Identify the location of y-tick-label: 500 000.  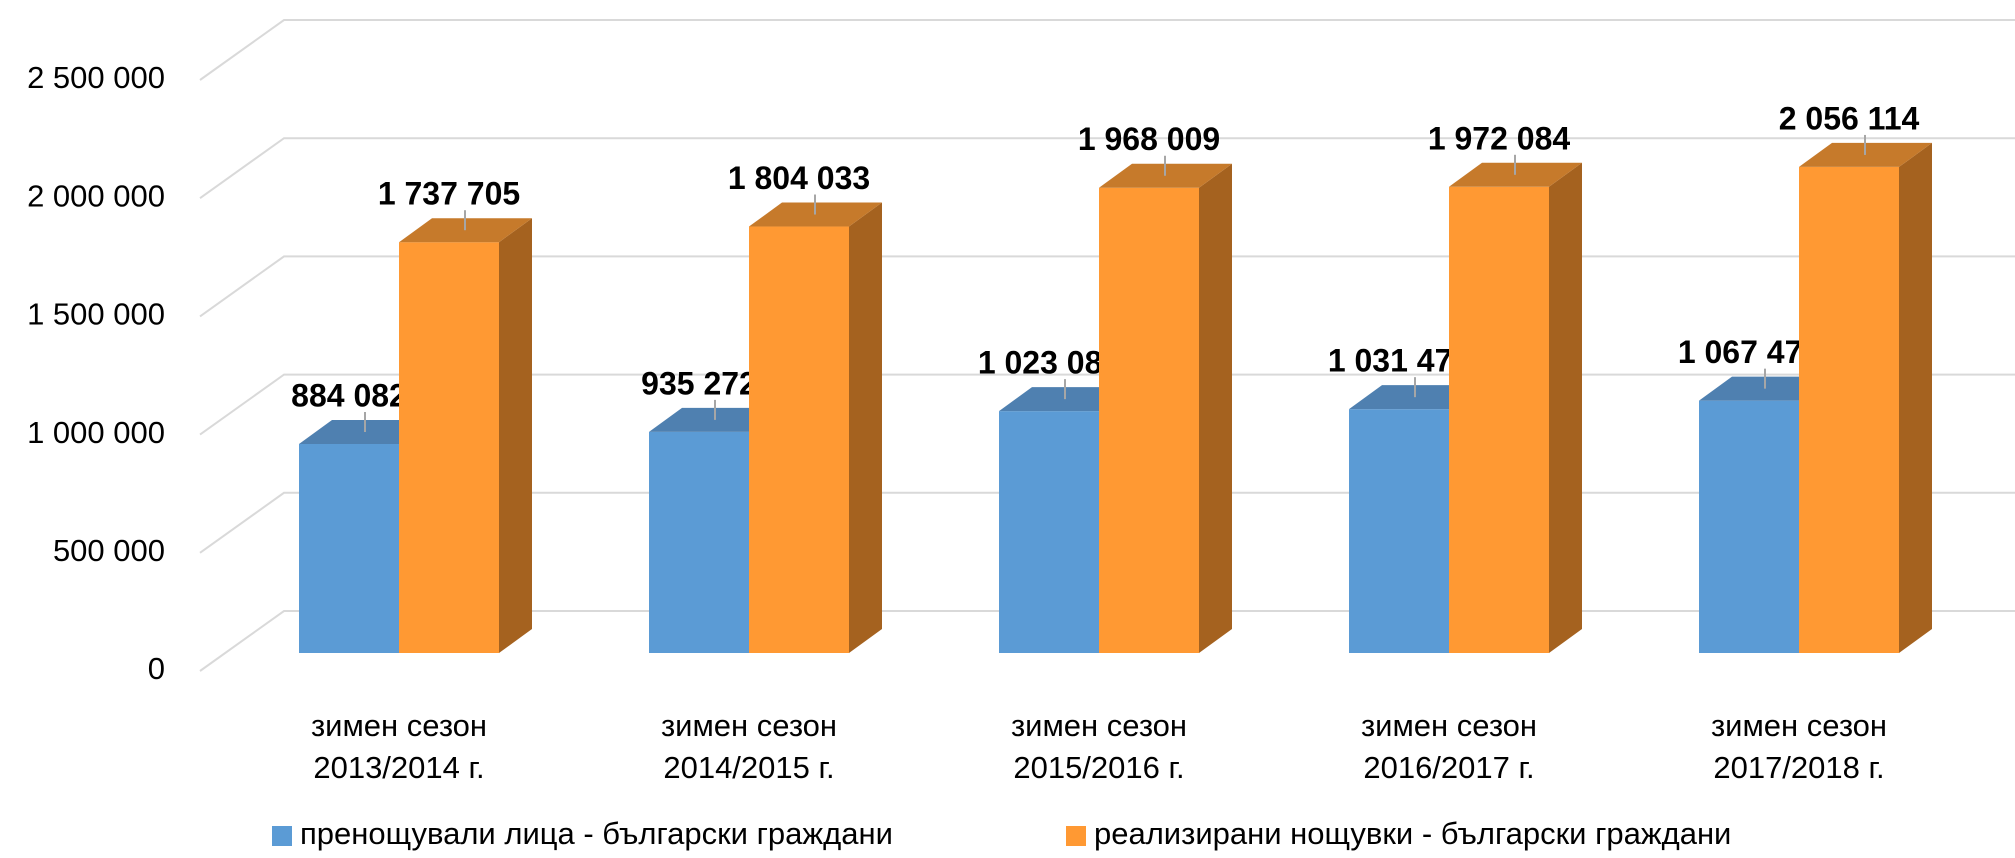
(109, 550).